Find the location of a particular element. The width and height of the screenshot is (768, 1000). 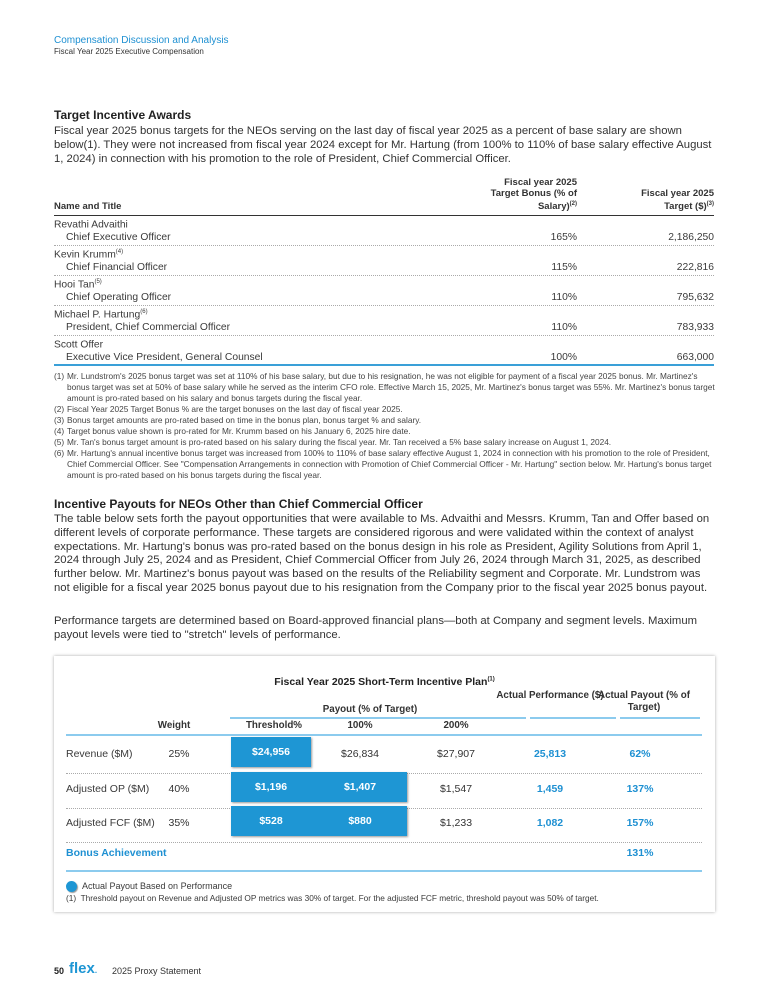

payout-bar: $1,196 $1,407 is located at coordinates (319, 787).